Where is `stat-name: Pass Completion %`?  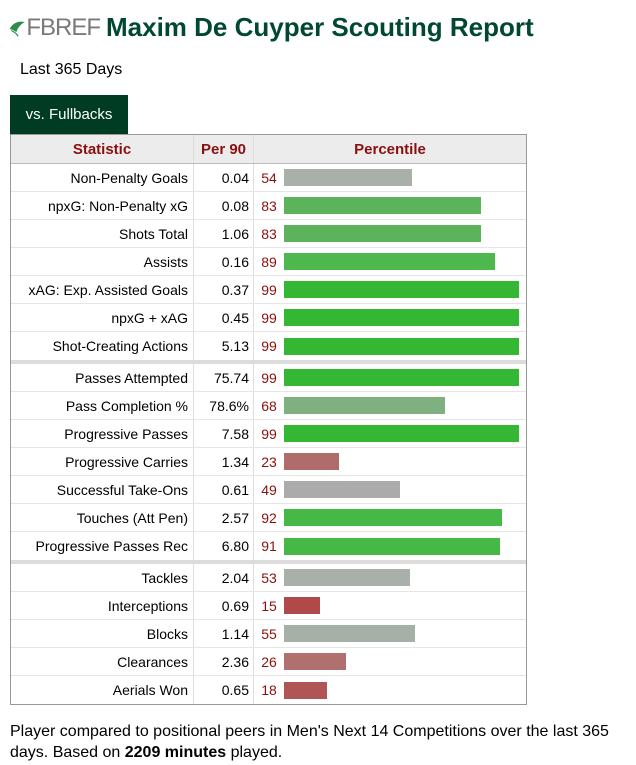
stat-name: Pass Completion % is located at coordinates (102, 405).